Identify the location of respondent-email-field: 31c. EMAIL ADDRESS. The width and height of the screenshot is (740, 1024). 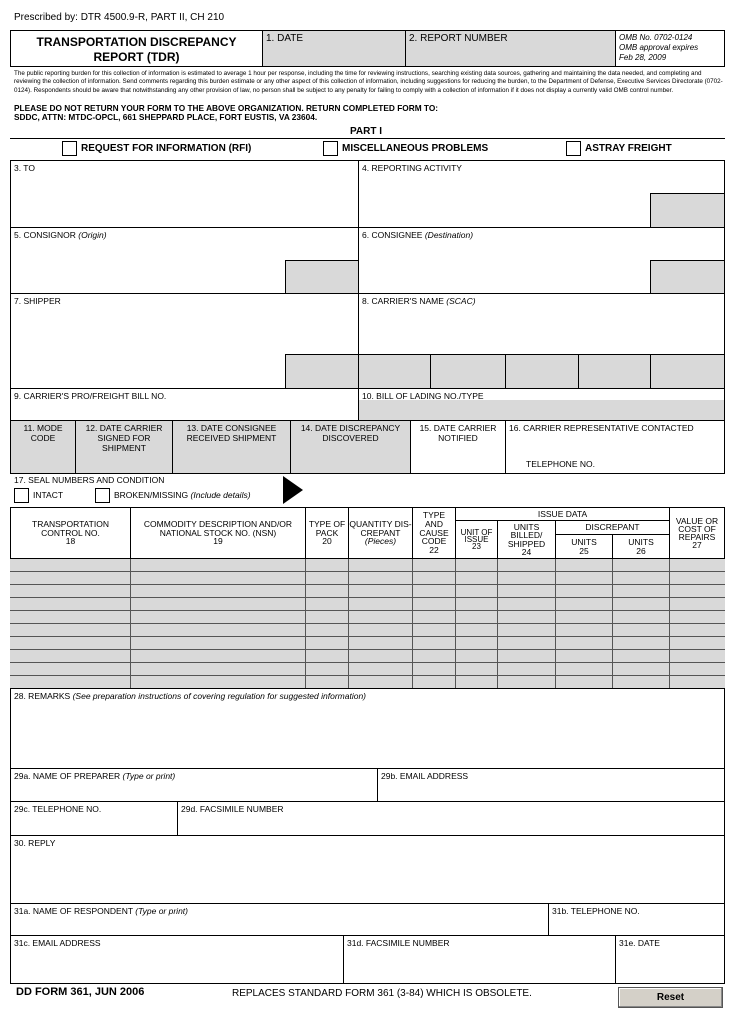
(177, 959).